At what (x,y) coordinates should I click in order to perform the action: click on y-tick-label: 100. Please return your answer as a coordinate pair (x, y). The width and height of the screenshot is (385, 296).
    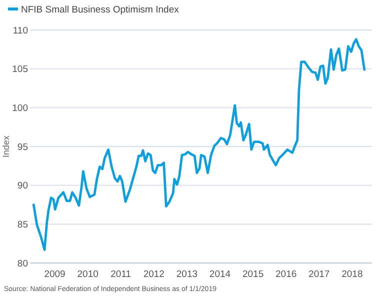
    Looking at the image, I should click on (20, 108).